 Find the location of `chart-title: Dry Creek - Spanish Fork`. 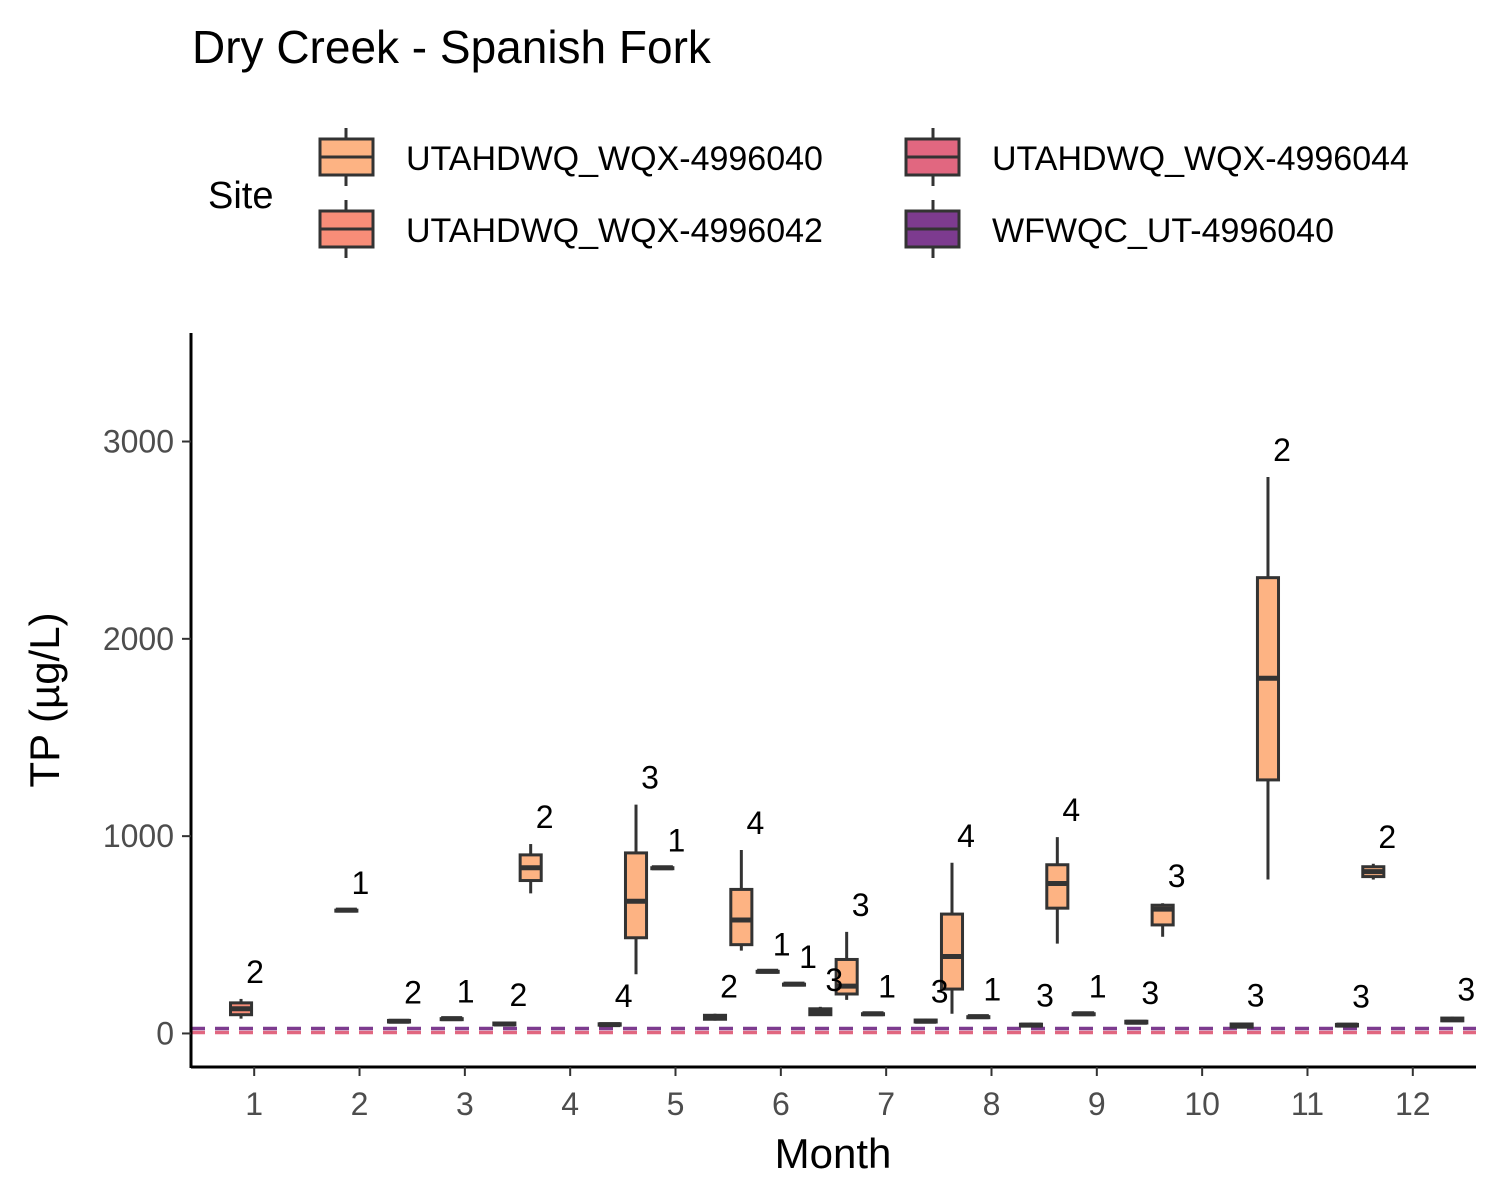

chart-title: Dry Creek - Spanish Fork is located at coordinates (452, 47).